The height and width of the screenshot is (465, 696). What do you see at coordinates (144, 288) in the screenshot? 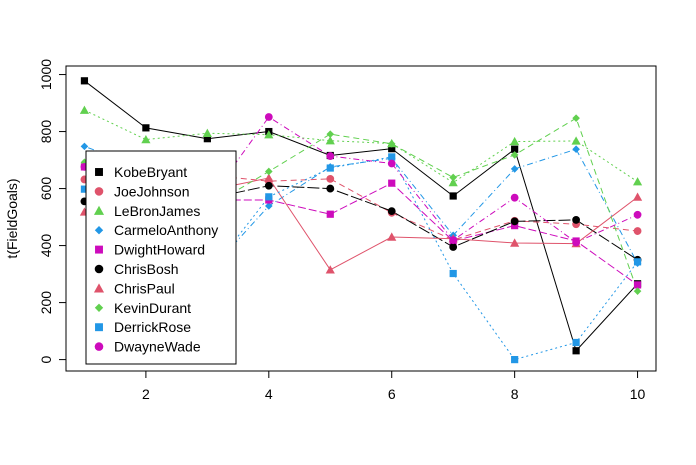
I see `legend-label: ChrisPaul` at bounding box center [144, 288].